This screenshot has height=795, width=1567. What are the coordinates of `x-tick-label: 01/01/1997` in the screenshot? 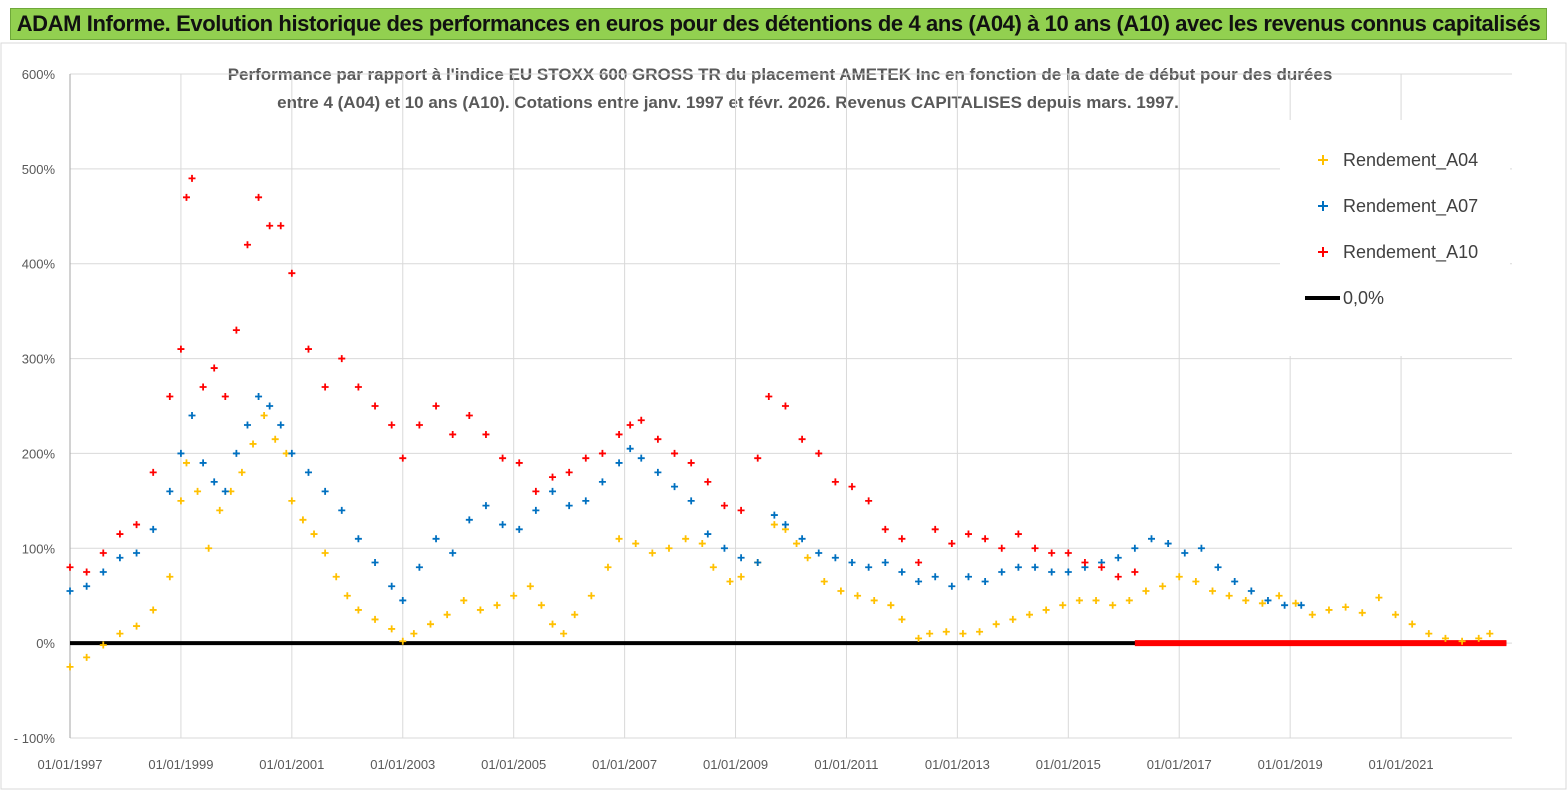 It's located at (69, 764).